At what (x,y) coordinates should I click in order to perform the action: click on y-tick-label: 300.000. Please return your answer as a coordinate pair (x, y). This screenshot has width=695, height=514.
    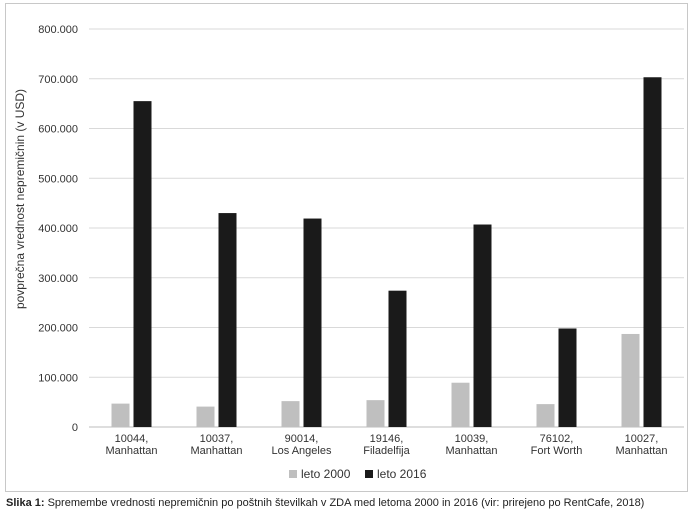
    Looking at the image, I should click on (58, 279).